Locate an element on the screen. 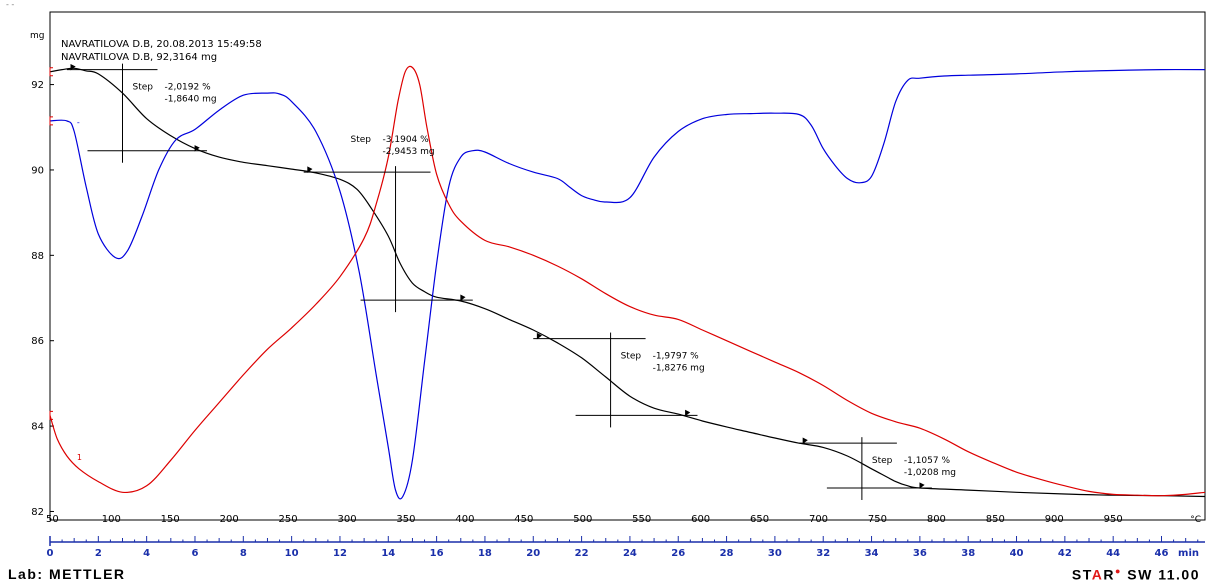  time-tick-label: 42 is located at coordinates (1065, 553).